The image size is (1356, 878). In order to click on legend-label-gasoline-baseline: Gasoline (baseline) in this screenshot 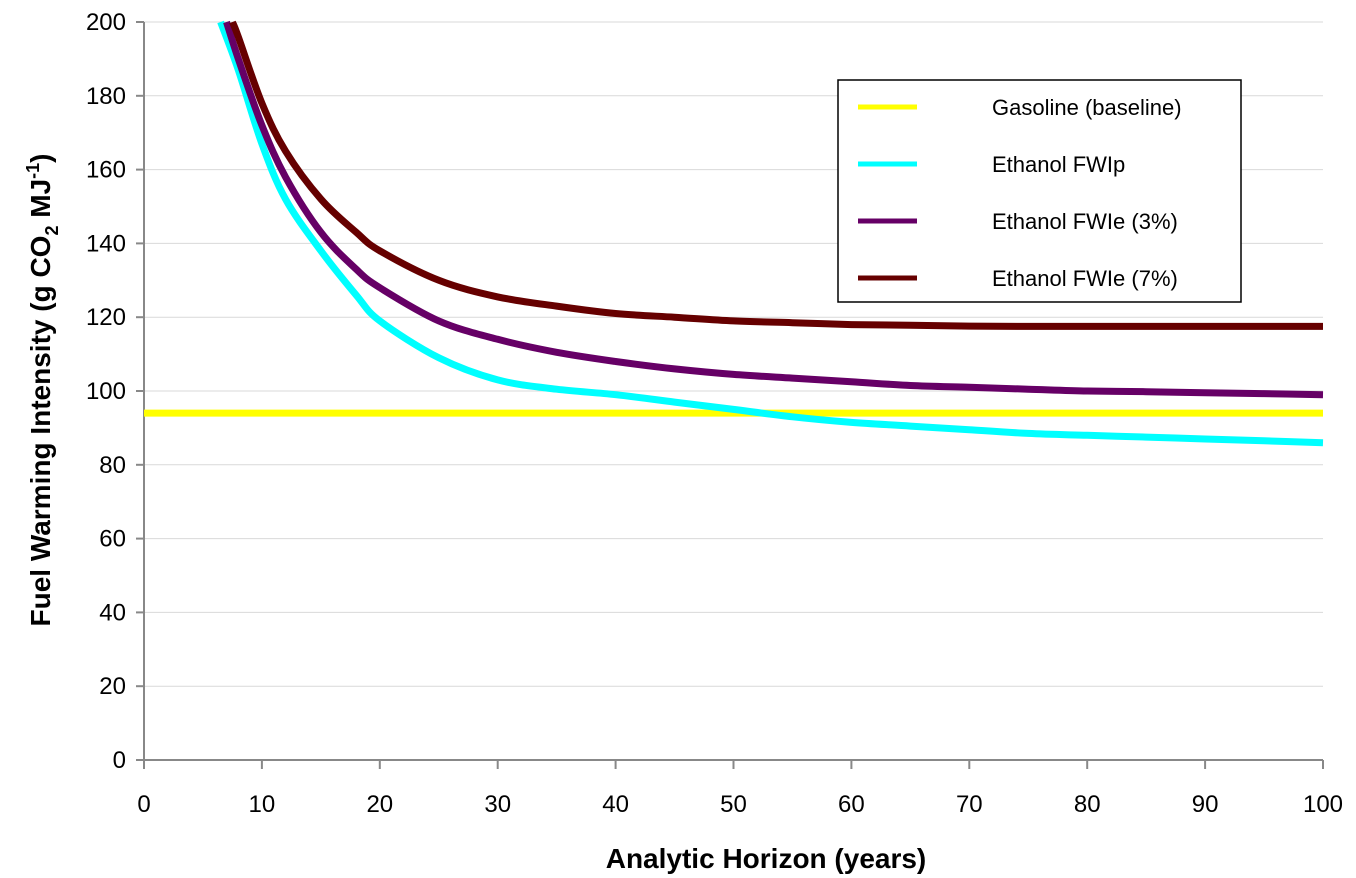, I will do `click(1087, 107)`.